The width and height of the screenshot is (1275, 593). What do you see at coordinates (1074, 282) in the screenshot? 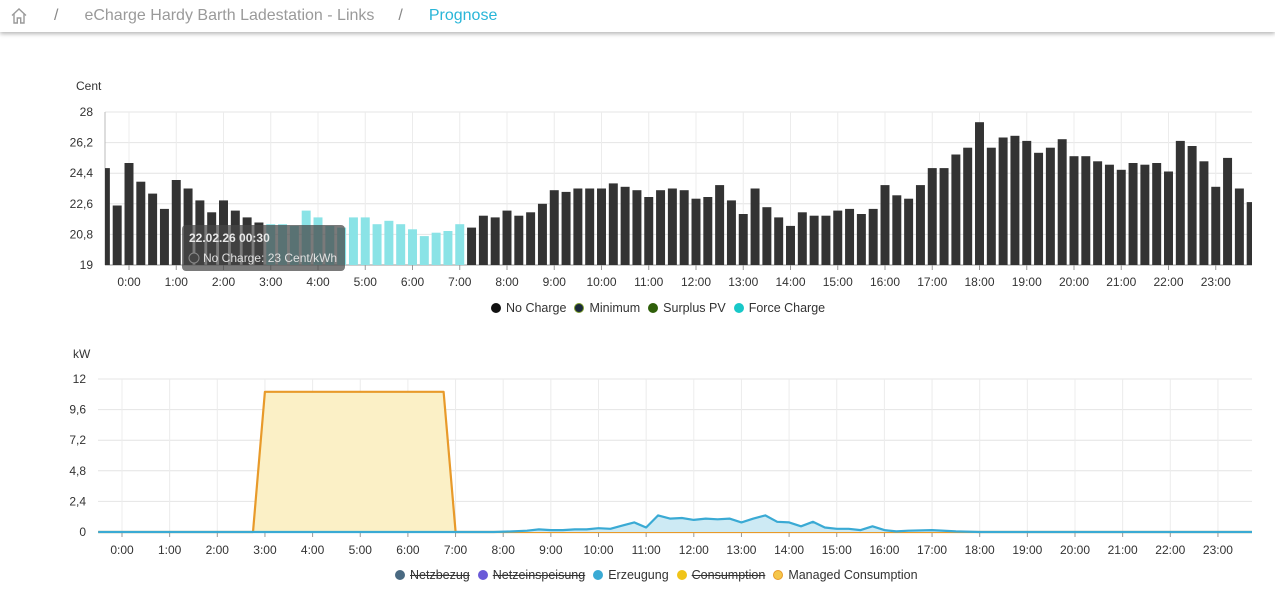
I see `price-x-tick-label: 20:00` at bounding box center [1074, 282].